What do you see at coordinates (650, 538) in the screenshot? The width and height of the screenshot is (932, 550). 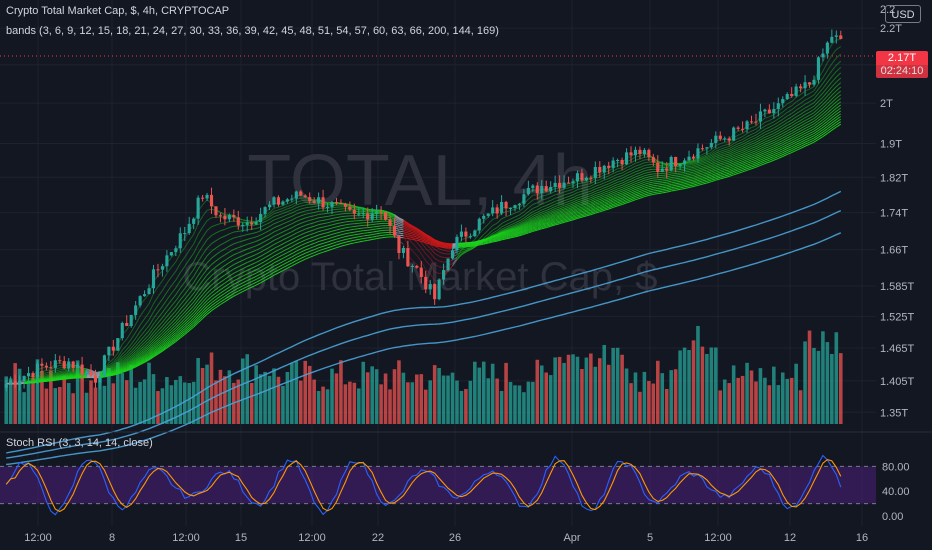 I see `time-axis-tick: 5` at bounding box center [650, 538].